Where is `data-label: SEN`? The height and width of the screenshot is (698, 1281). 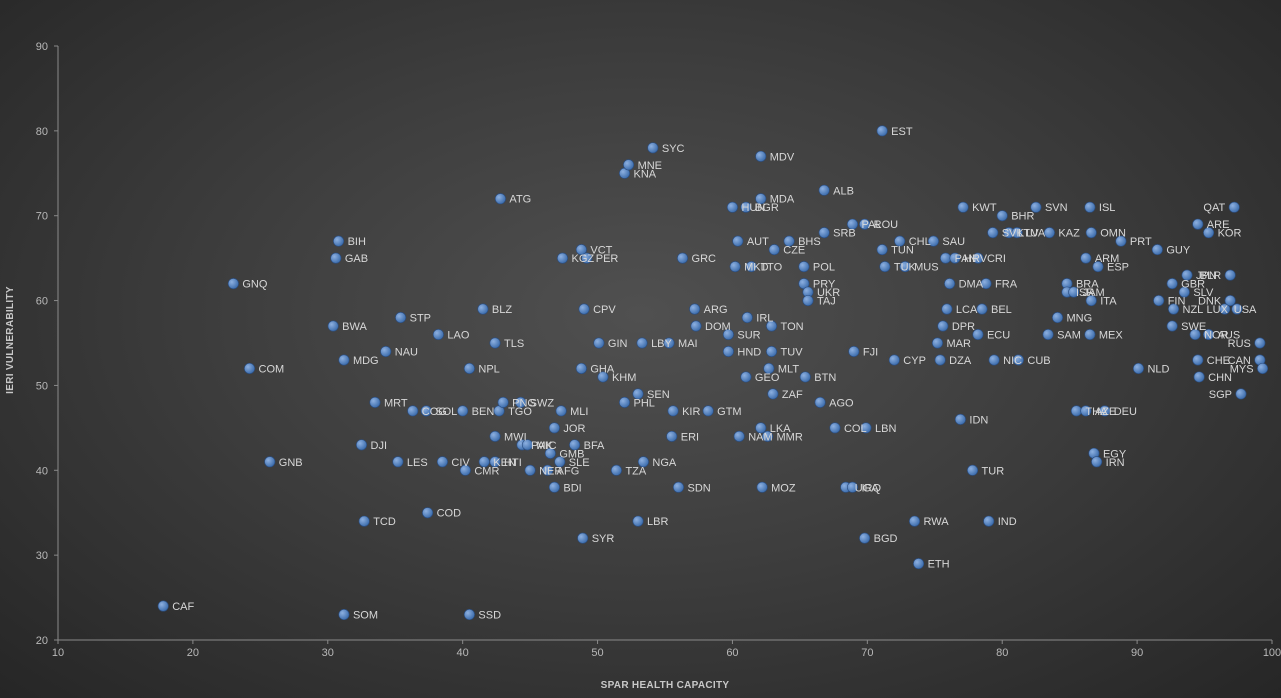
data-label: SEN is located at coordinates (658, 395).